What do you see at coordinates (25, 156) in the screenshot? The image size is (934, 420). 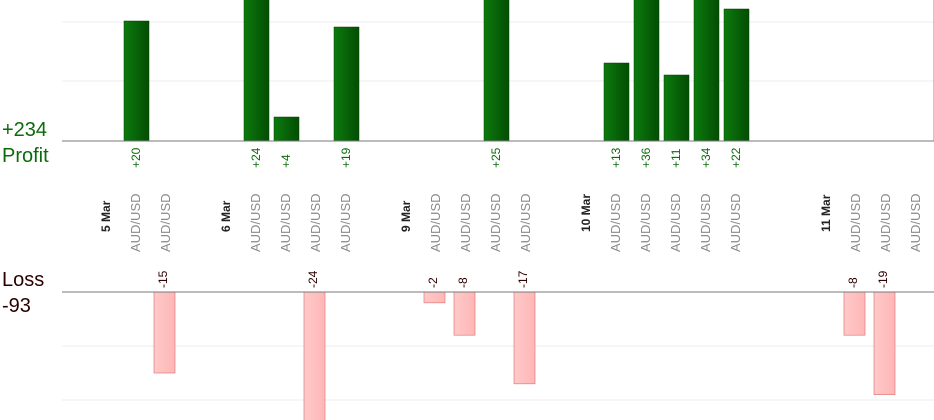 I see `profit-label: Profit` at bounding box center [25, 156].